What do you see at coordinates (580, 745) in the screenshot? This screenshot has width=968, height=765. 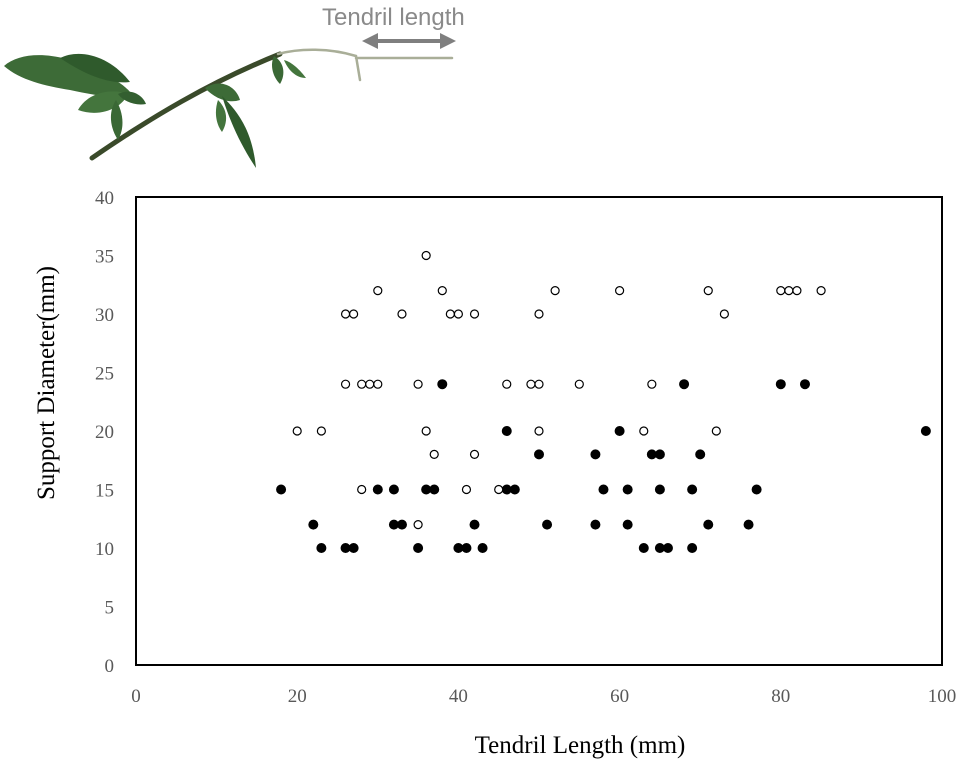 I see `x-axis-title: Tendril Length (mm)` at bounding box center [580, 745].